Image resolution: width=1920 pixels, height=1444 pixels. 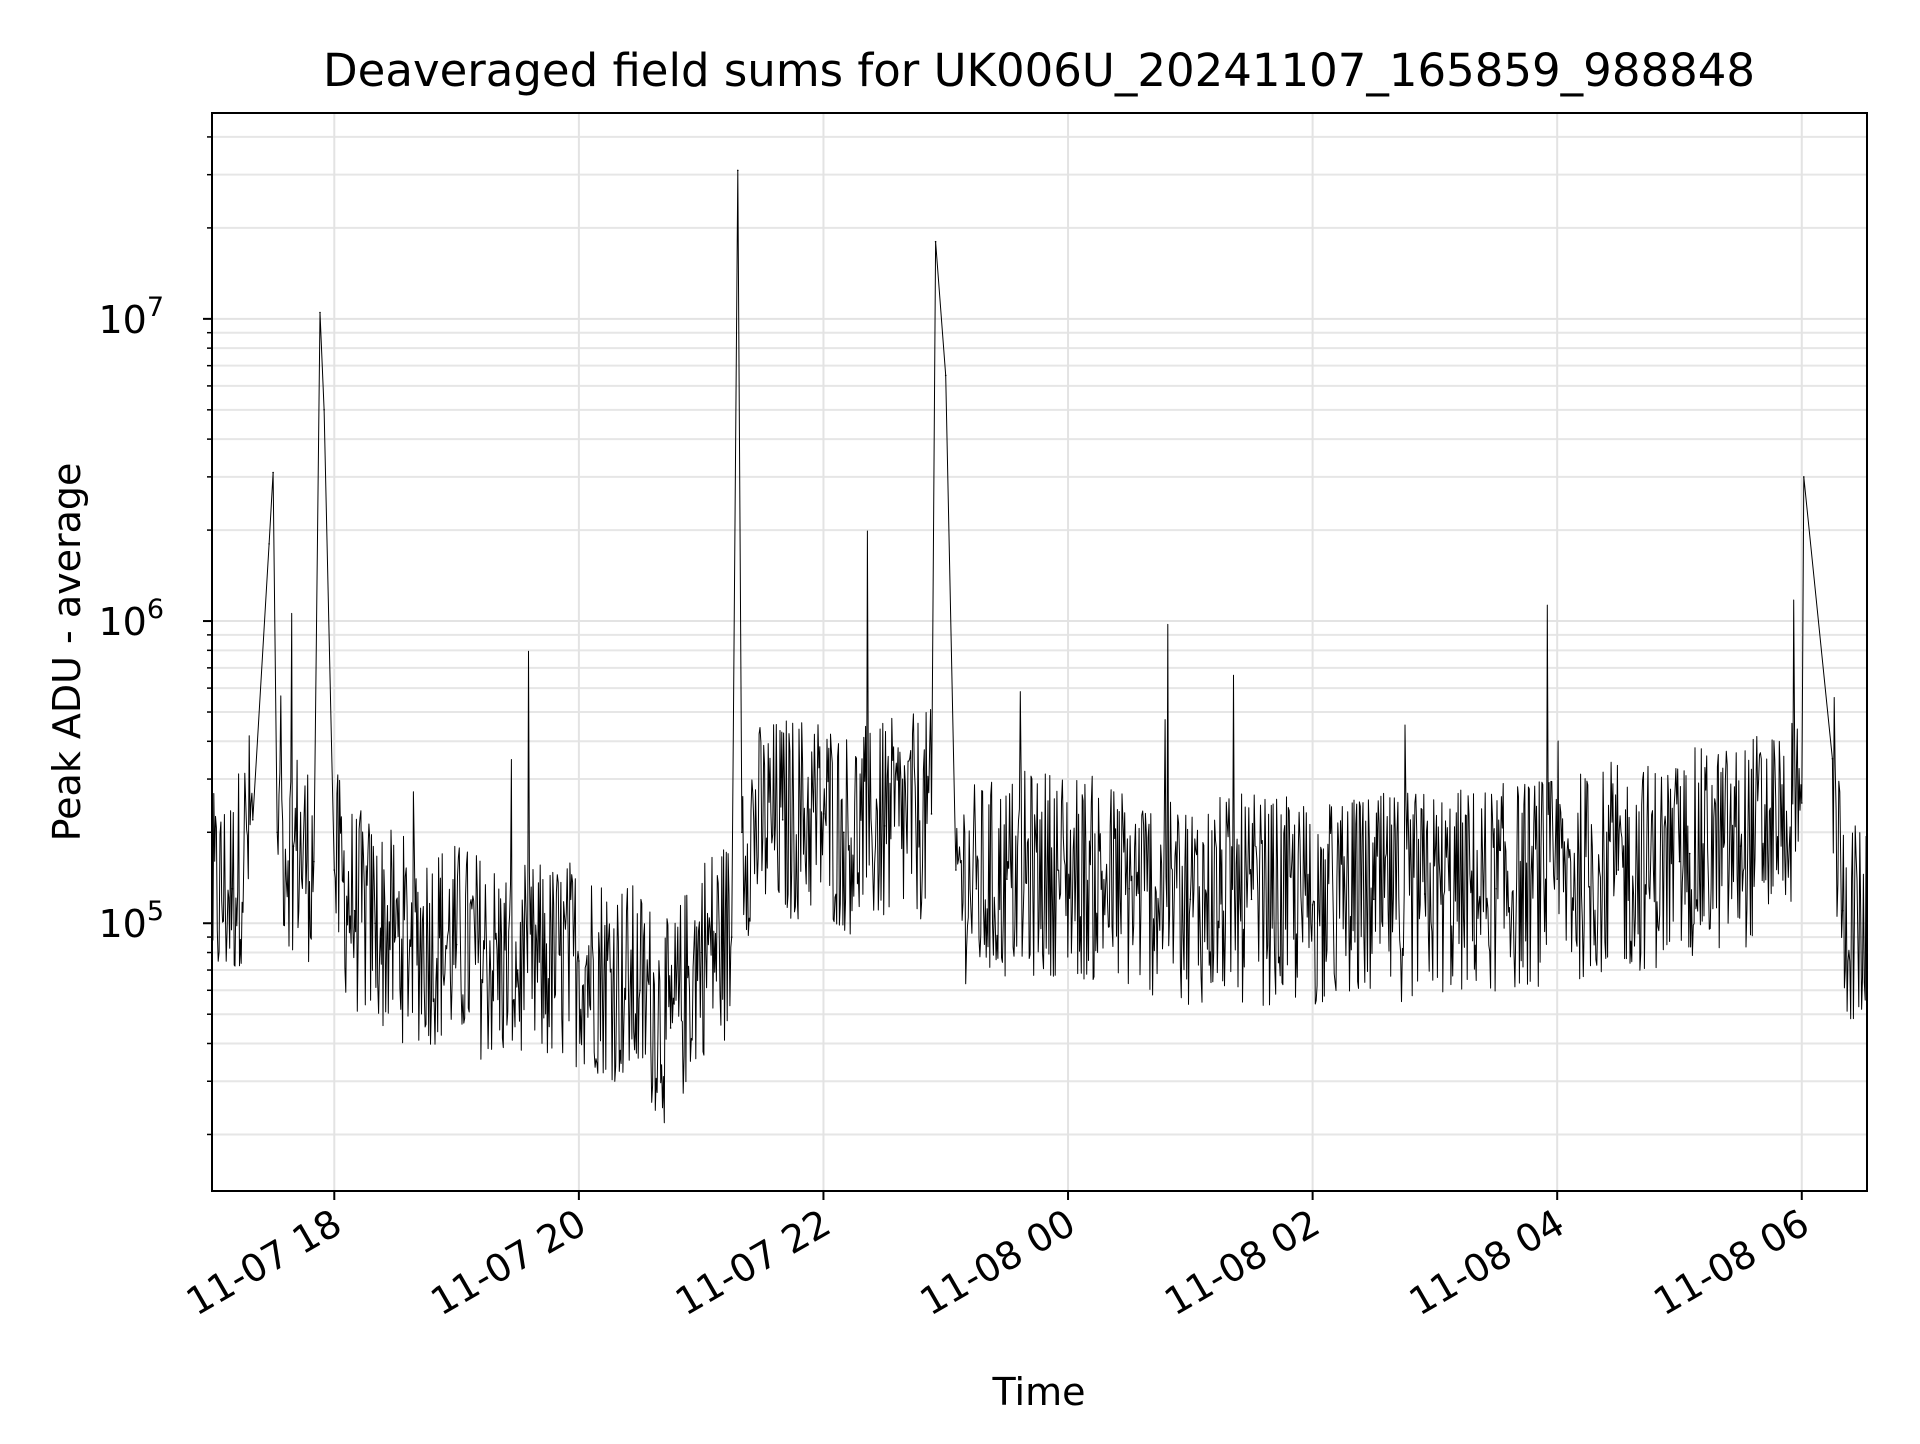 What do you see at coordinates (67, 652) in the screenshot?
I see `y-axis-label: Peak ADU - average` at bounding box center [67, 652].